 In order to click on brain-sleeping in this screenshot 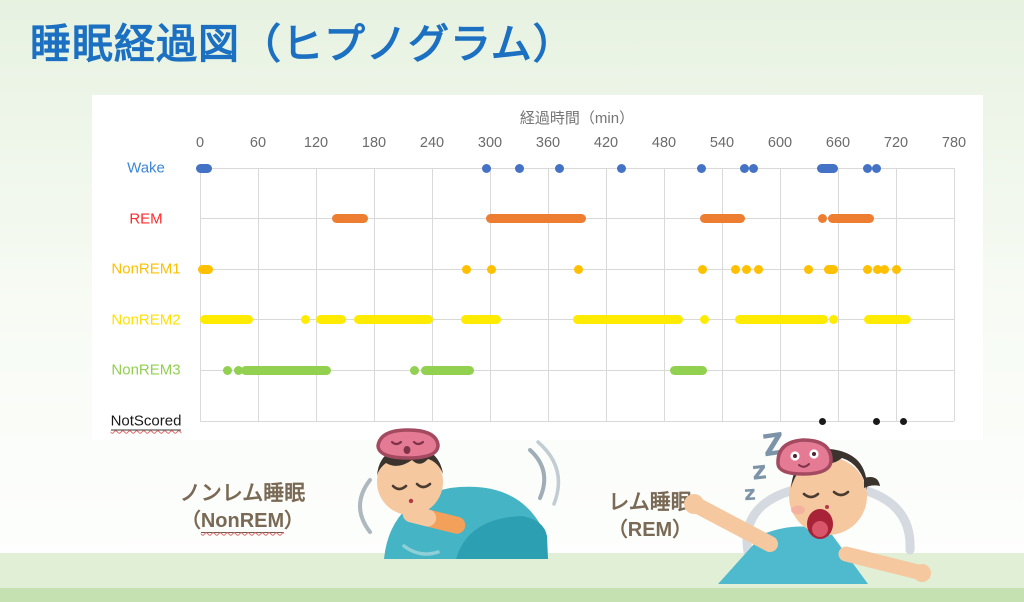, I will do `click(408, 444)`.